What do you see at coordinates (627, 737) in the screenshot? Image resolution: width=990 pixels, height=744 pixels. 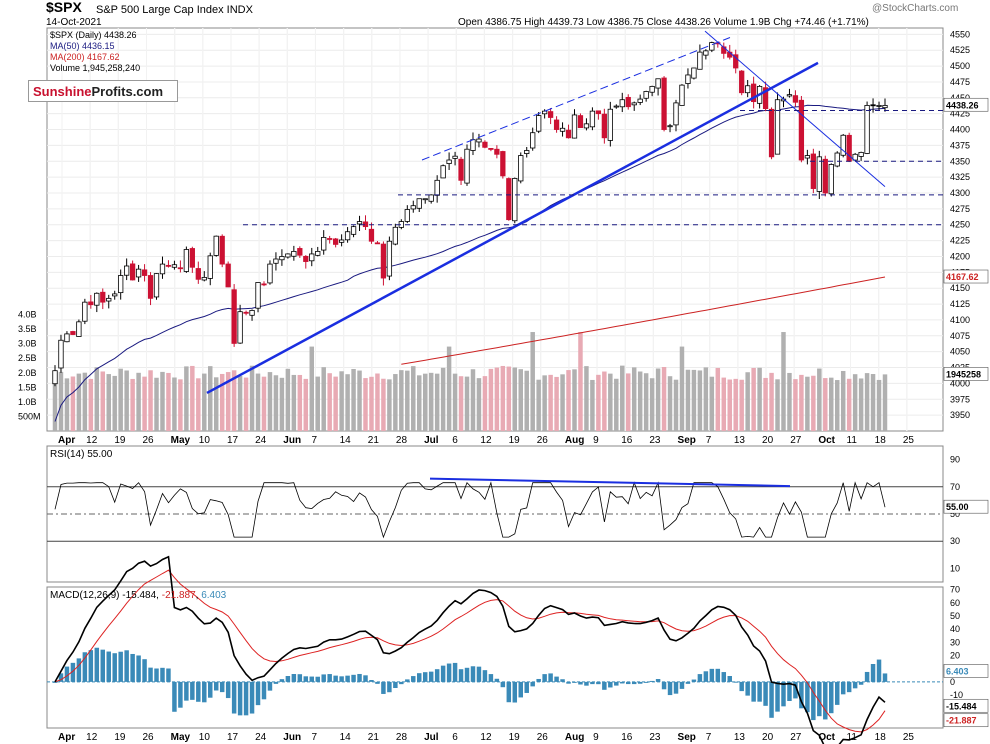 I see `x-tick-label: 16` at bounding box center [627, 737].